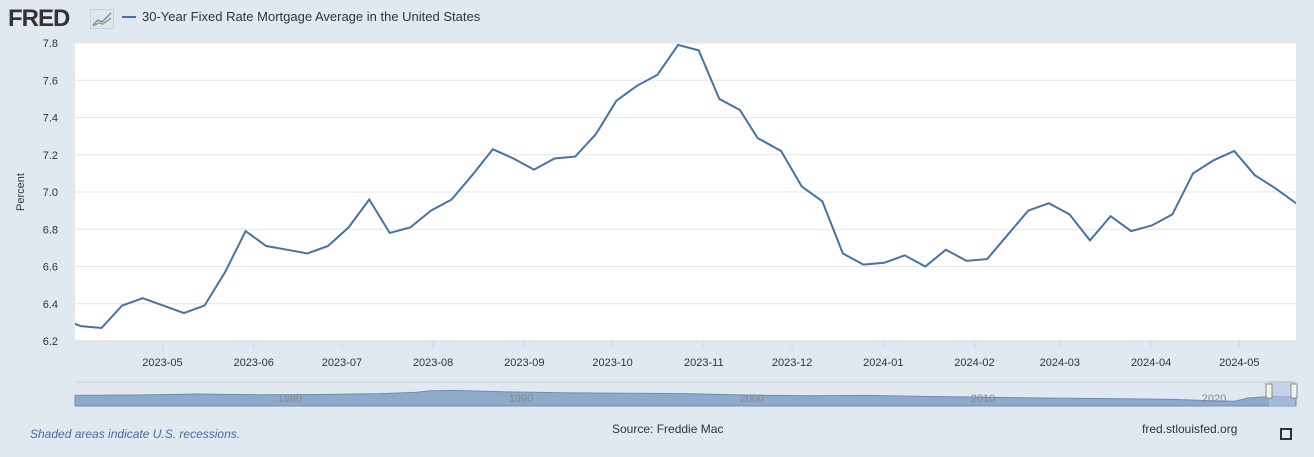  I want to click on navigator: 1980 1990 2000 2010 2020, so click(686, 394).